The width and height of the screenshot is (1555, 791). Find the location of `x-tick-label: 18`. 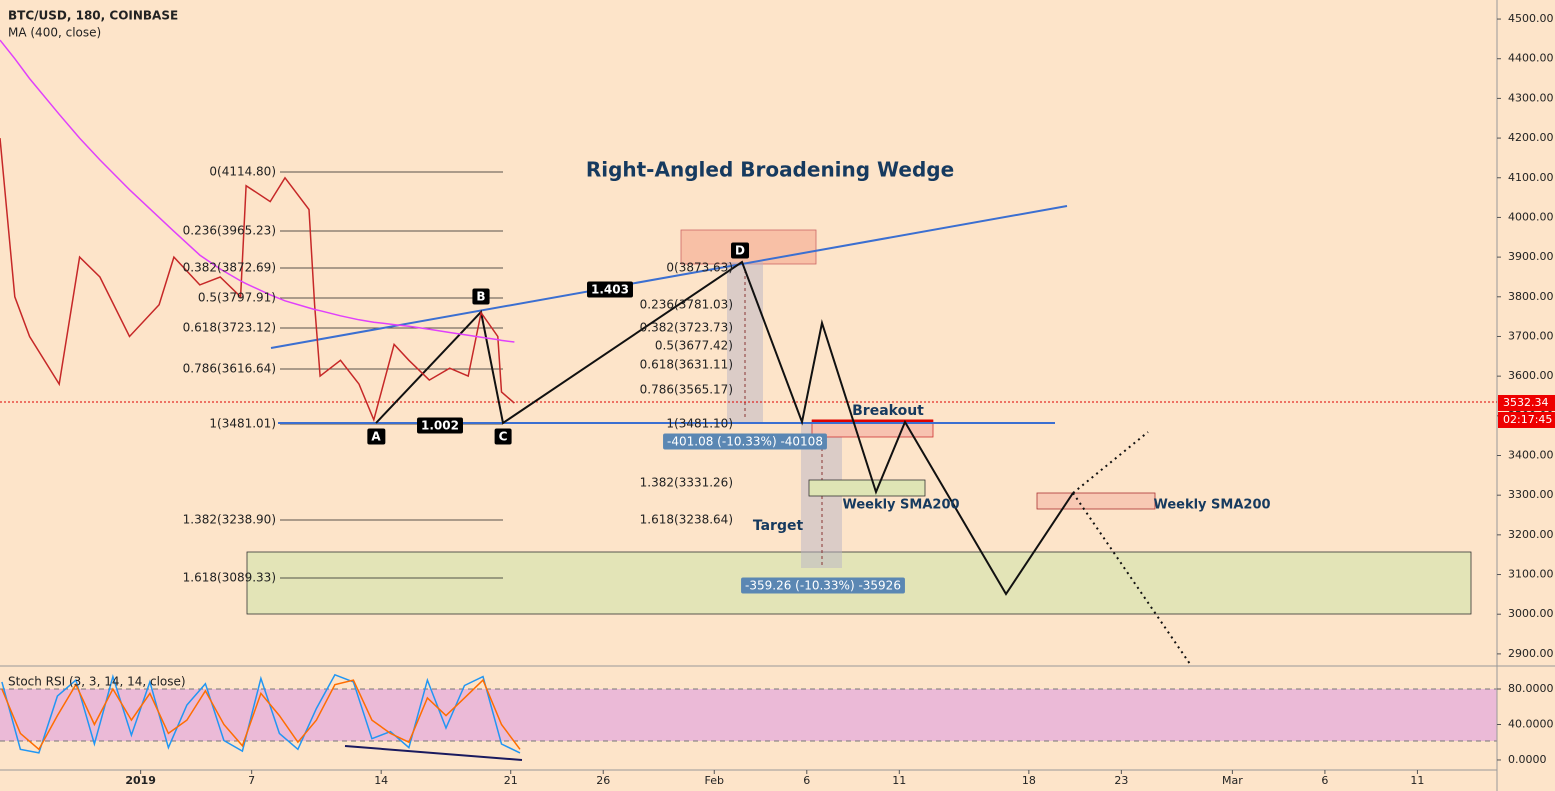

x-tick-label: 18 is located at coordinates (1029, 780).